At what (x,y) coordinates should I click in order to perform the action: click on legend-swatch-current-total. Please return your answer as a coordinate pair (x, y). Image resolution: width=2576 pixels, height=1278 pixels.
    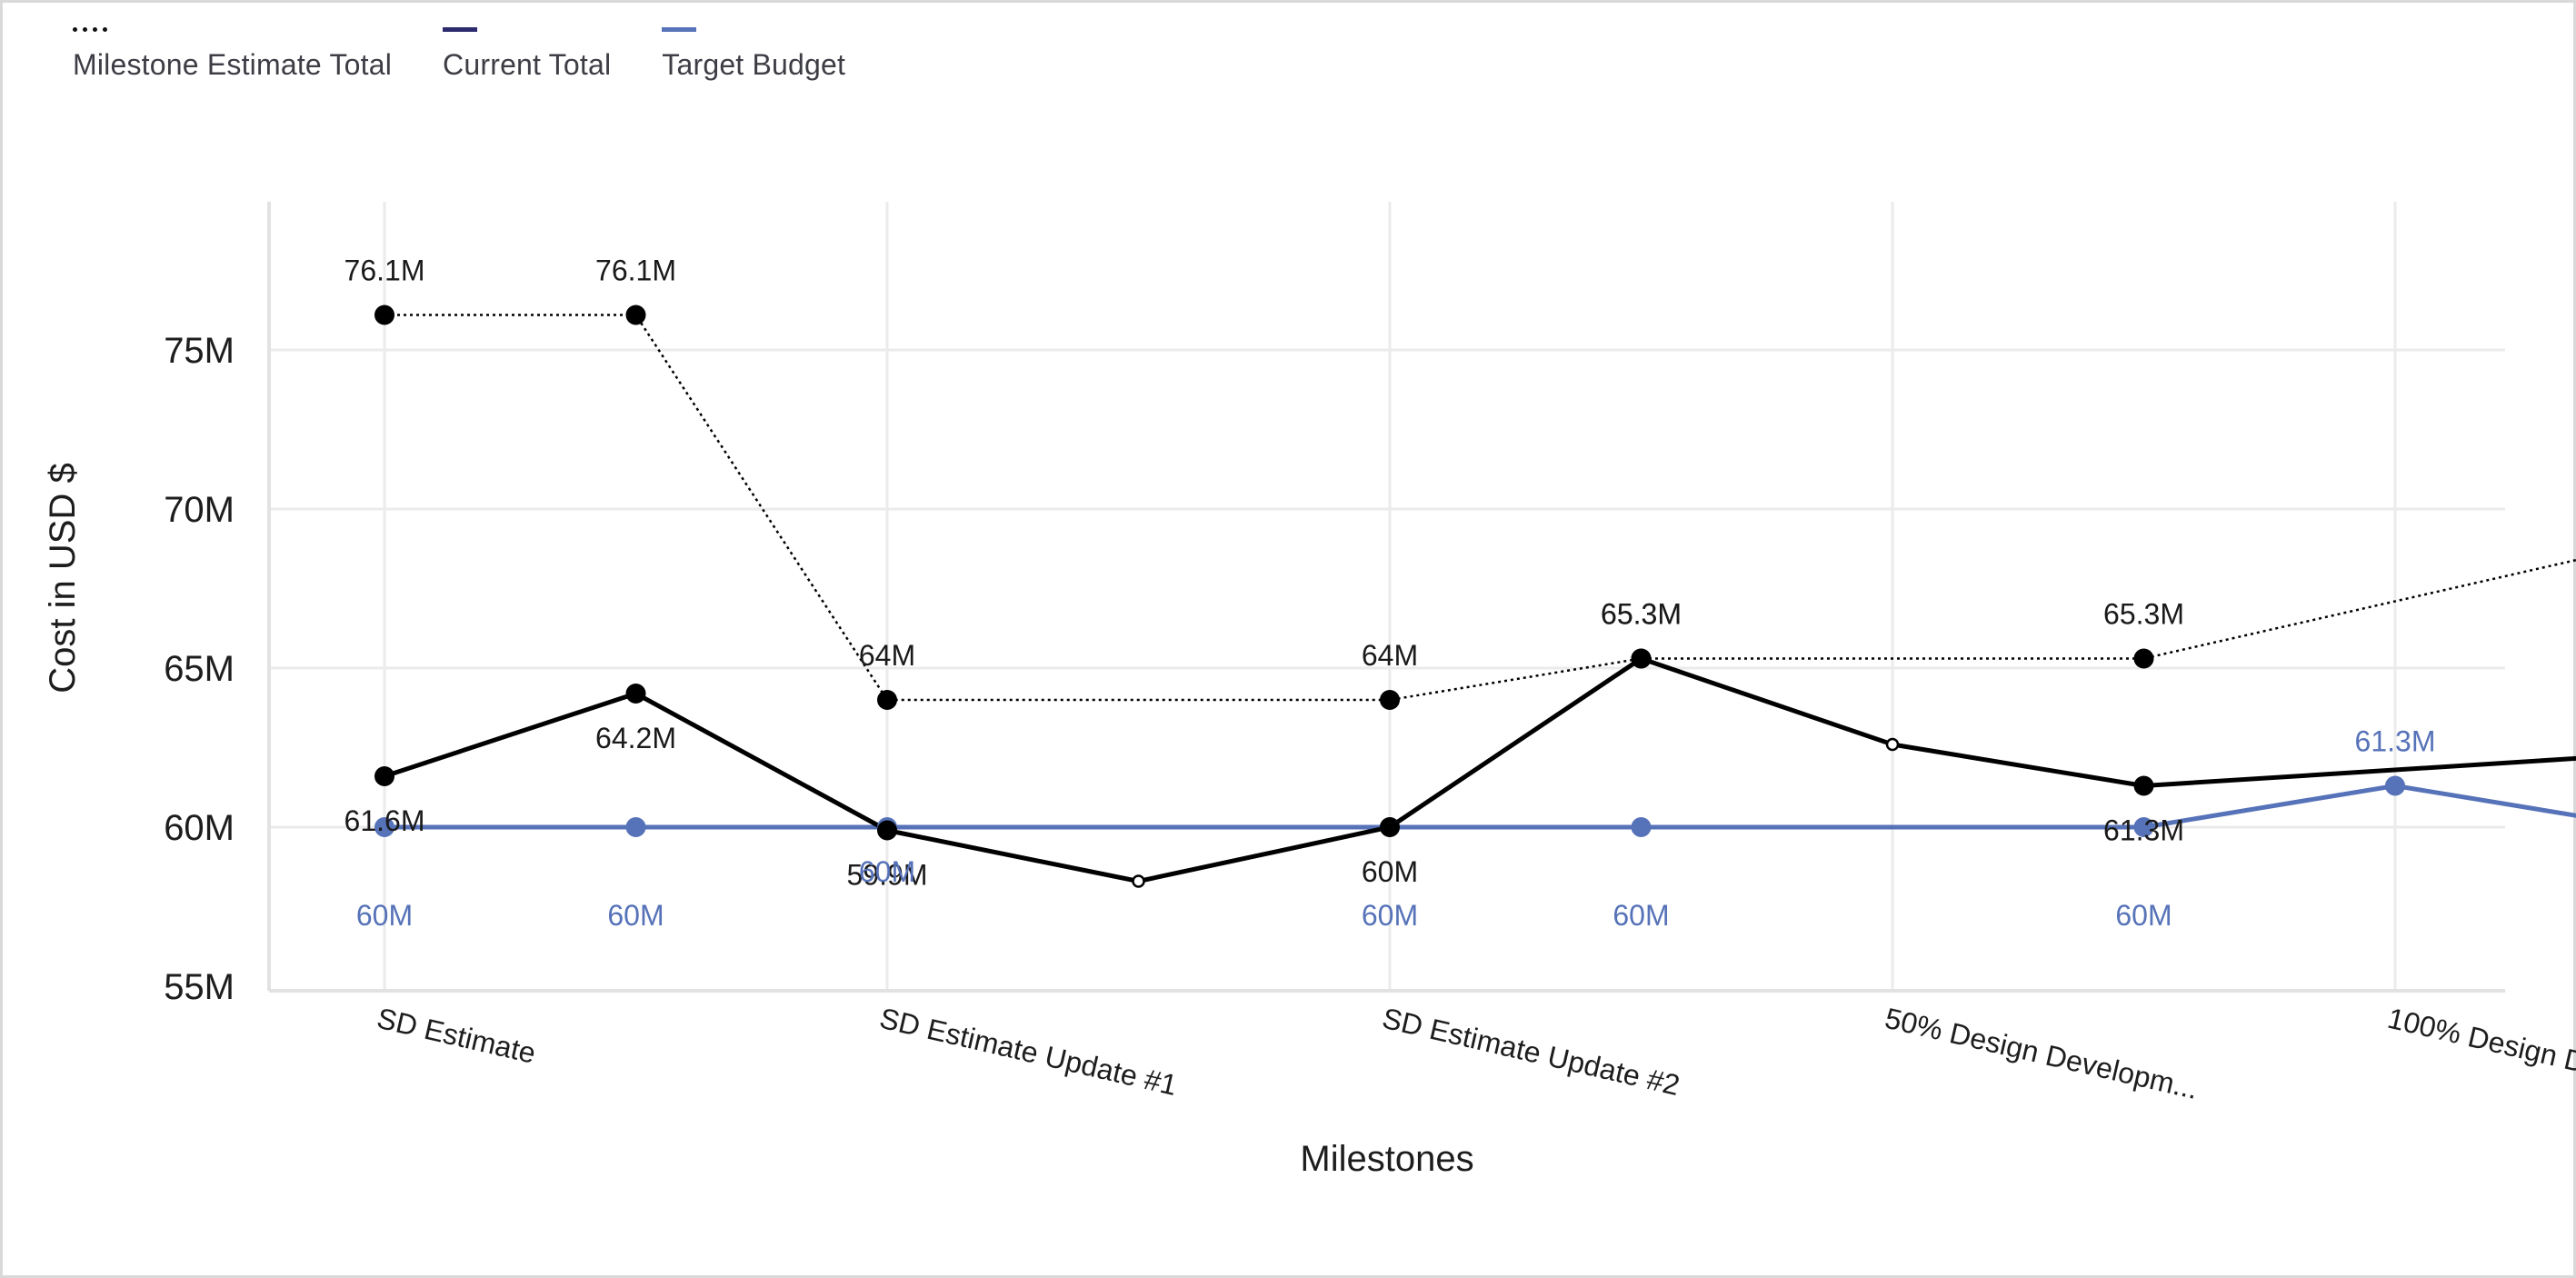
    Looking at the image, I should click on (460, 29).